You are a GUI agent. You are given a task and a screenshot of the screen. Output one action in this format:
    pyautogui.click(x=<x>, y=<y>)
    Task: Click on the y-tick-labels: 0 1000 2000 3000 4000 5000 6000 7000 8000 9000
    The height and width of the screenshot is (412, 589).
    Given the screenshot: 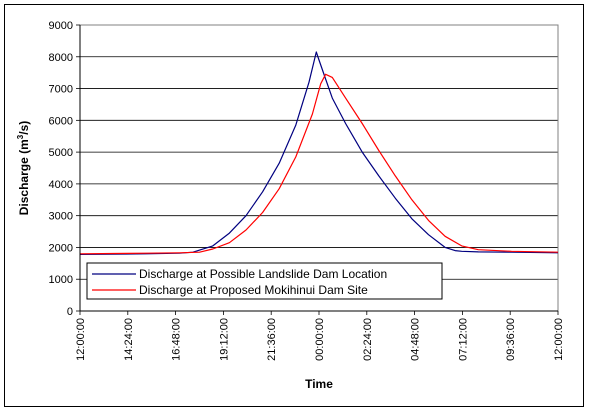 What is the action you would take?
    pyautogui.click(x=61, y=169)
    